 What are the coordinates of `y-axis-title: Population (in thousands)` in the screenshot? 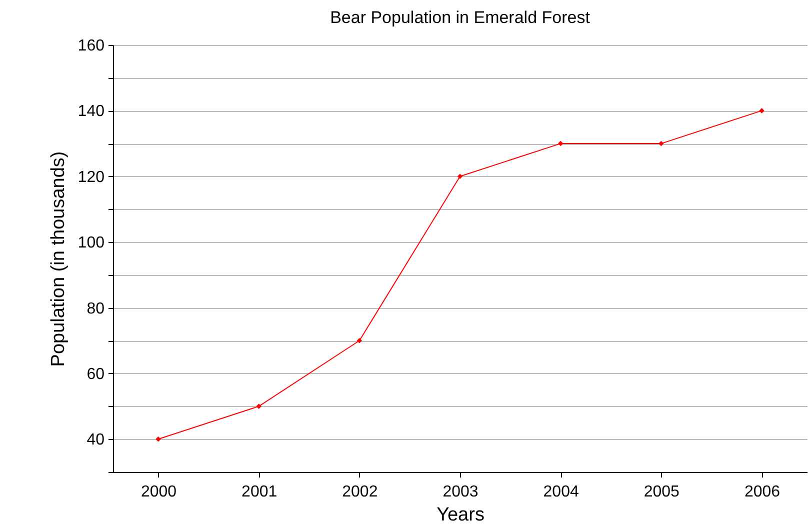 It's located at (58, 259).